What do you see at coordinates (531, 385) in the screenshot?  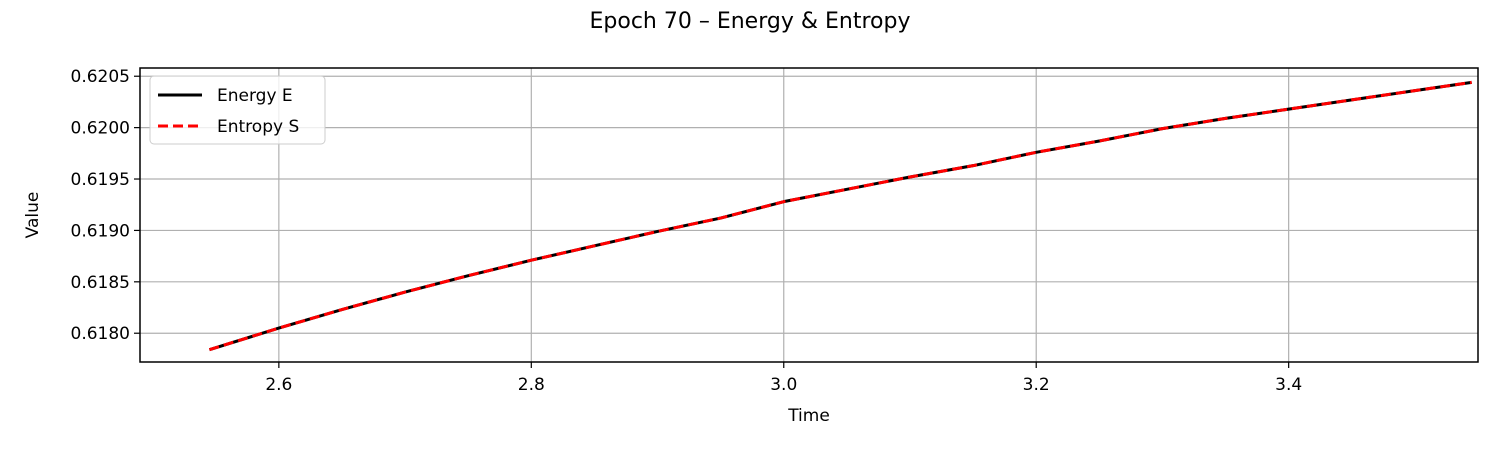 I see `x-tick-label: 2.8` at bounding box center [531, 385].